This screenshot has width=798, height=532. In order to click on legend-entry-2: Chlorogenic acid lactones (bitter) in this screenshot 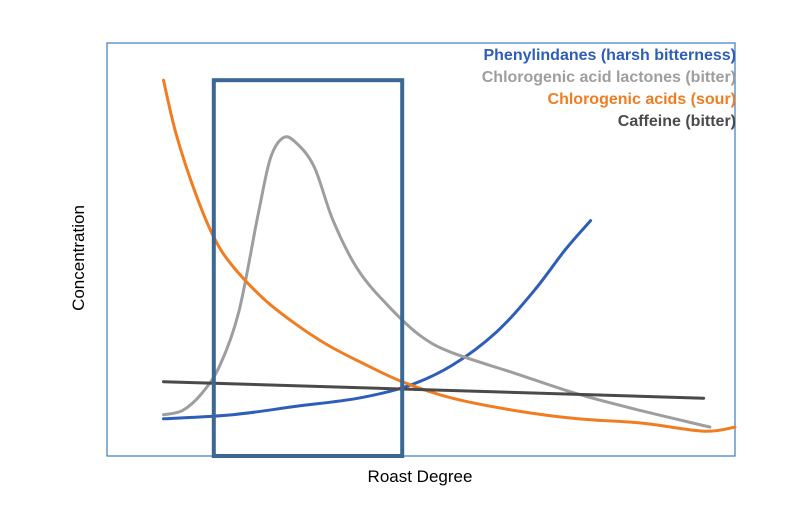, I will do `click(609, 77)`.